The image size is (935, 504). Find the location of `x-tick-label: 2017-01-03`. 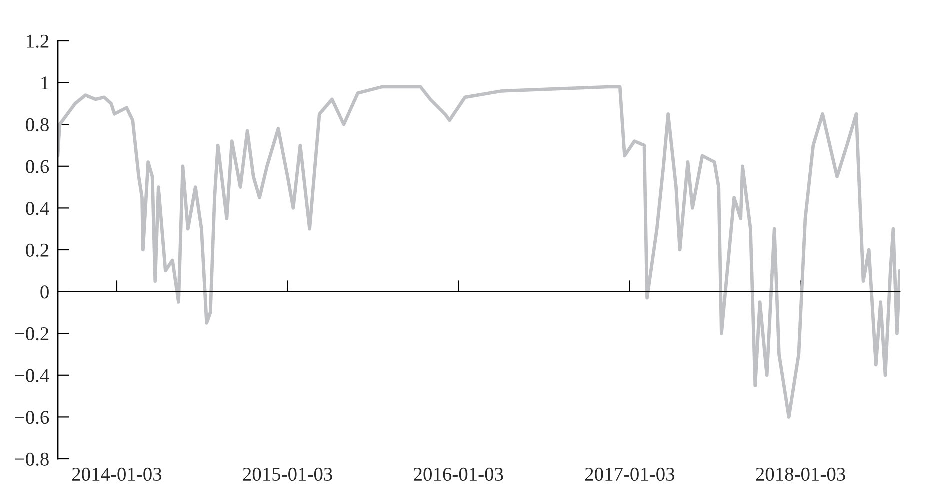

x-tick-label: 2017-01-03 is located at coordinates (630, 475).